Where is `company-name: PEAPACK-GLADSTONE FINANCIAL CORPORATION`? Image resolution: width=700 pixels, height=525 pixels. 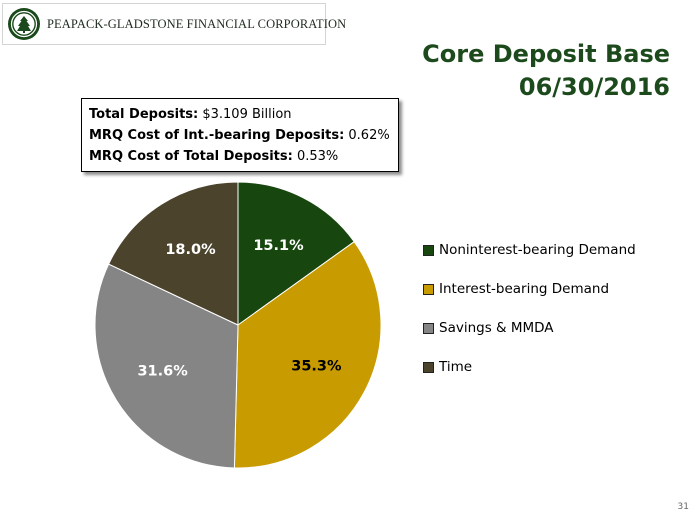
company-name: PEAPACK-GLADSTONE FINANCIAL CORPORATION is located at coordinates (197, 23).